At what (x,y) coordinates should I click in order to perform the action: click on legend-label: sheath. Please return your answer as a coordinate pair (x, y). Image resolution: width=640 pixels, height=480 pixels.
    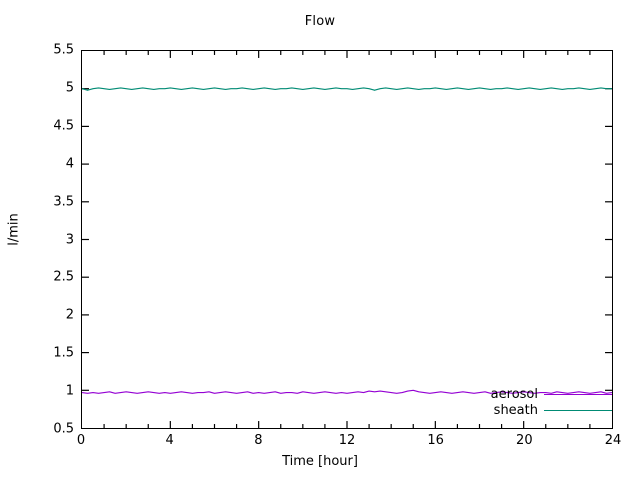
    Looking at the image, I should click on (515, 410).